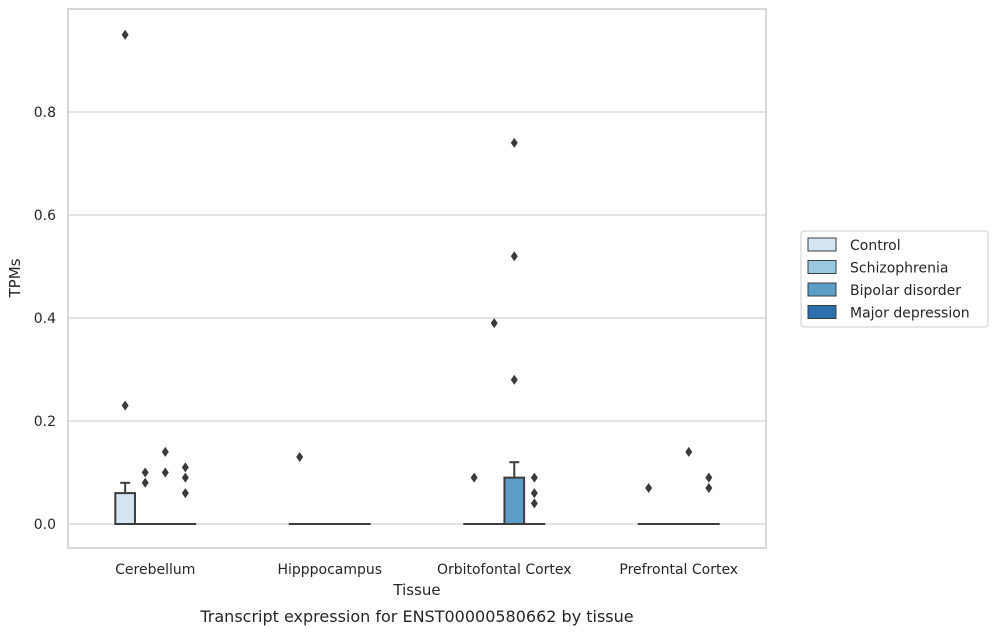 The image size is (997, 634). Describe the element at coordinates (15, 278) in the screenshot. I see `y-axis-label: TPMs` at that location.